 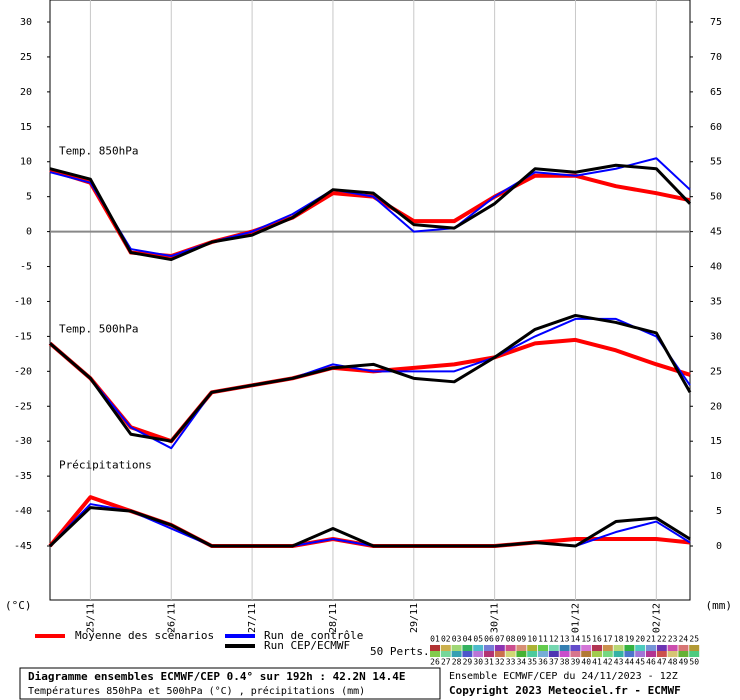 What do you see at coordinates (716, 162) in the screenshot?
I see `y2-tick-label: 55` at bounding box center [716, 162].